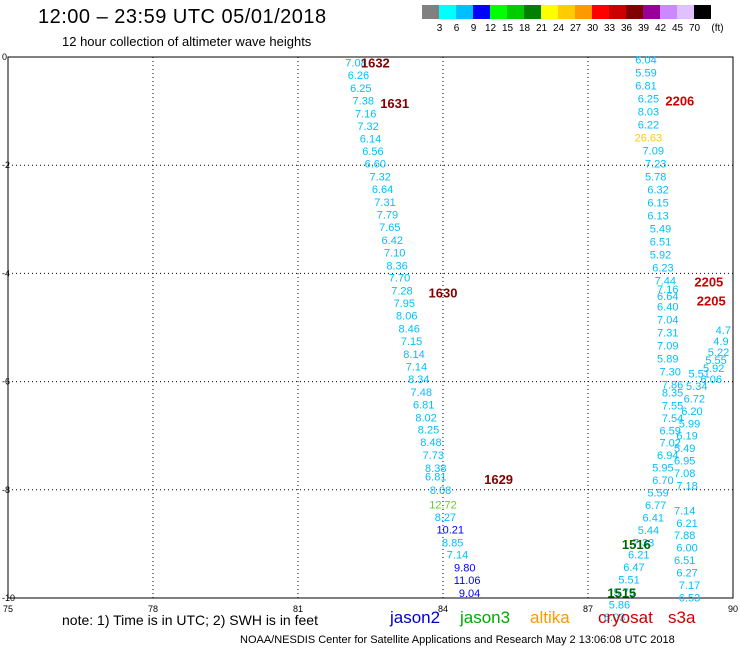 The width and height of the screenshot is (740, 650). What do you see at coordinates (375, 62) in the screenshot?
I see `pass-label: 1632` at bounding box center [375, 62].